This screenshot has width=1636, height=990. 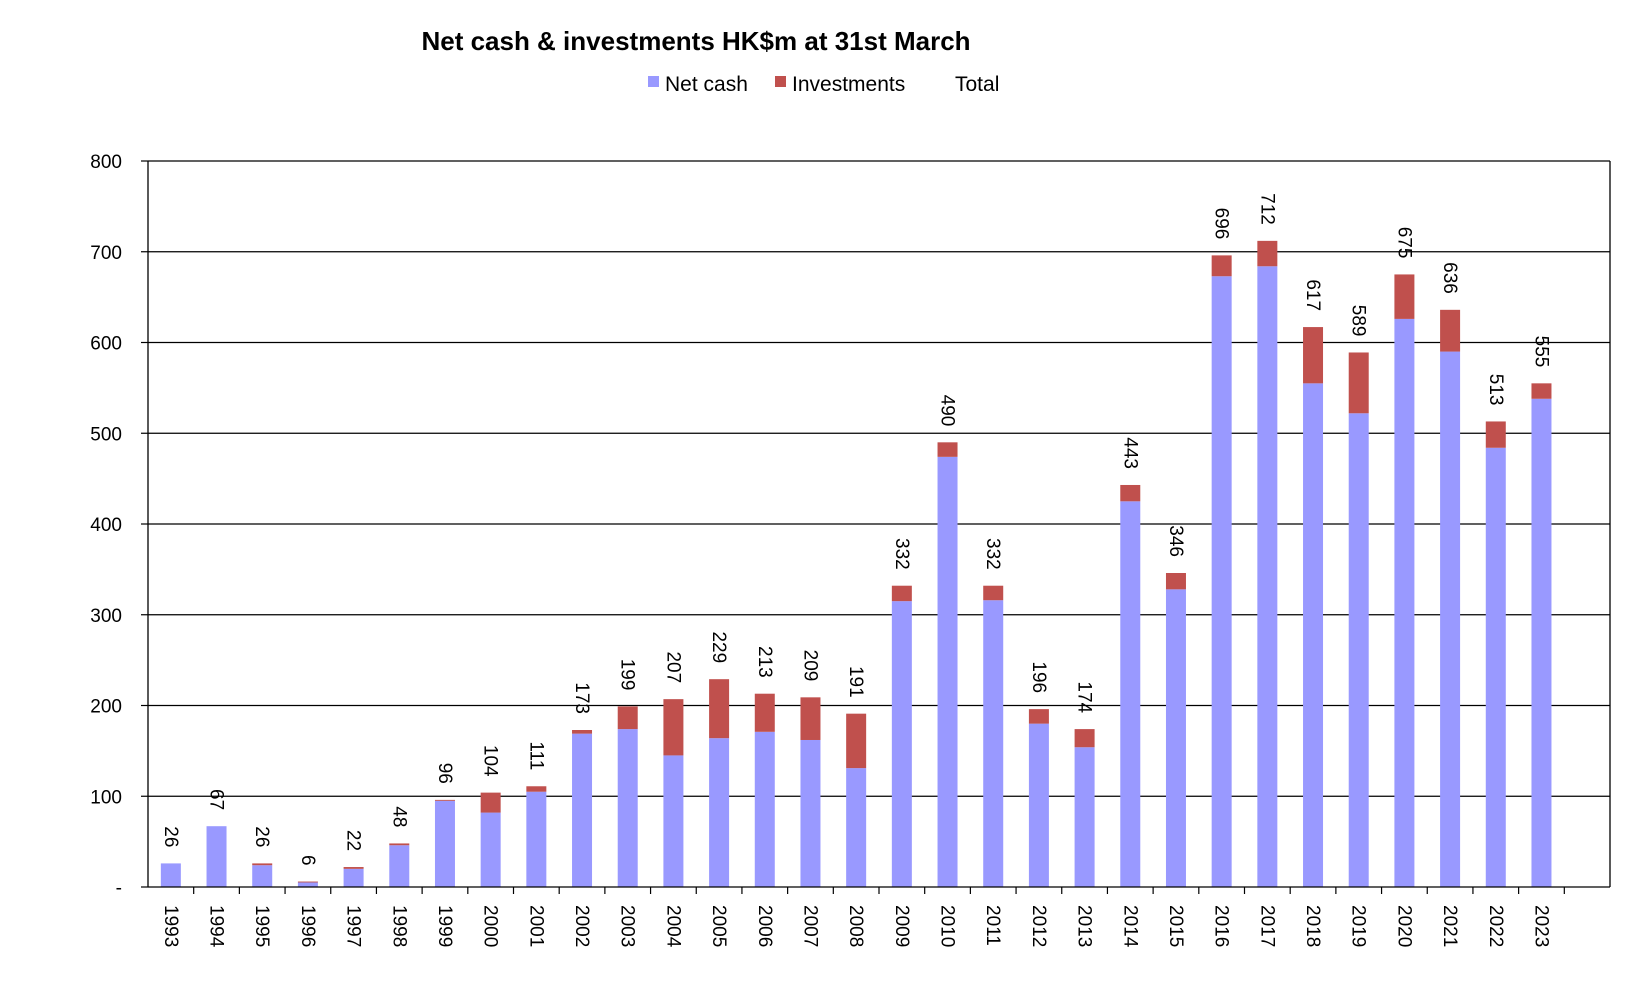 What do you see at coordinates (627, 718) in the screenshot?
I see `bar-investments-2003` at bounding box center [627, 718].